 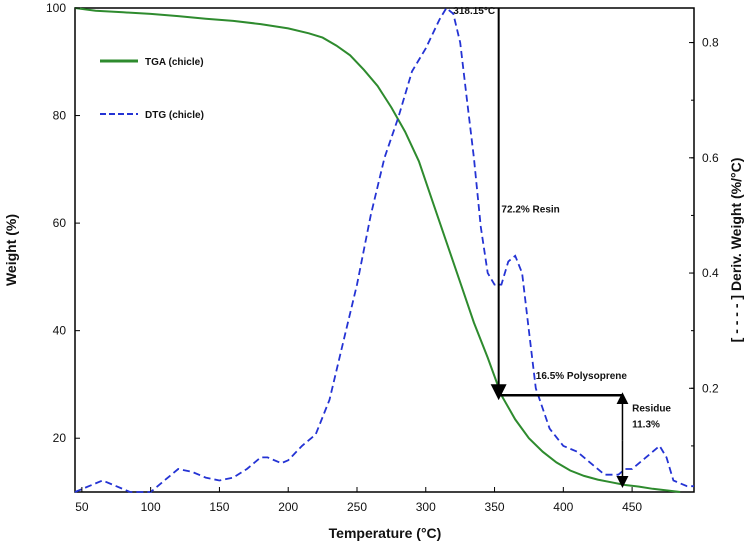 What do you see at coordinates (60, 438) in the screenshot?
I see `y-tick-label: 20` at bounding box center [60, 438].